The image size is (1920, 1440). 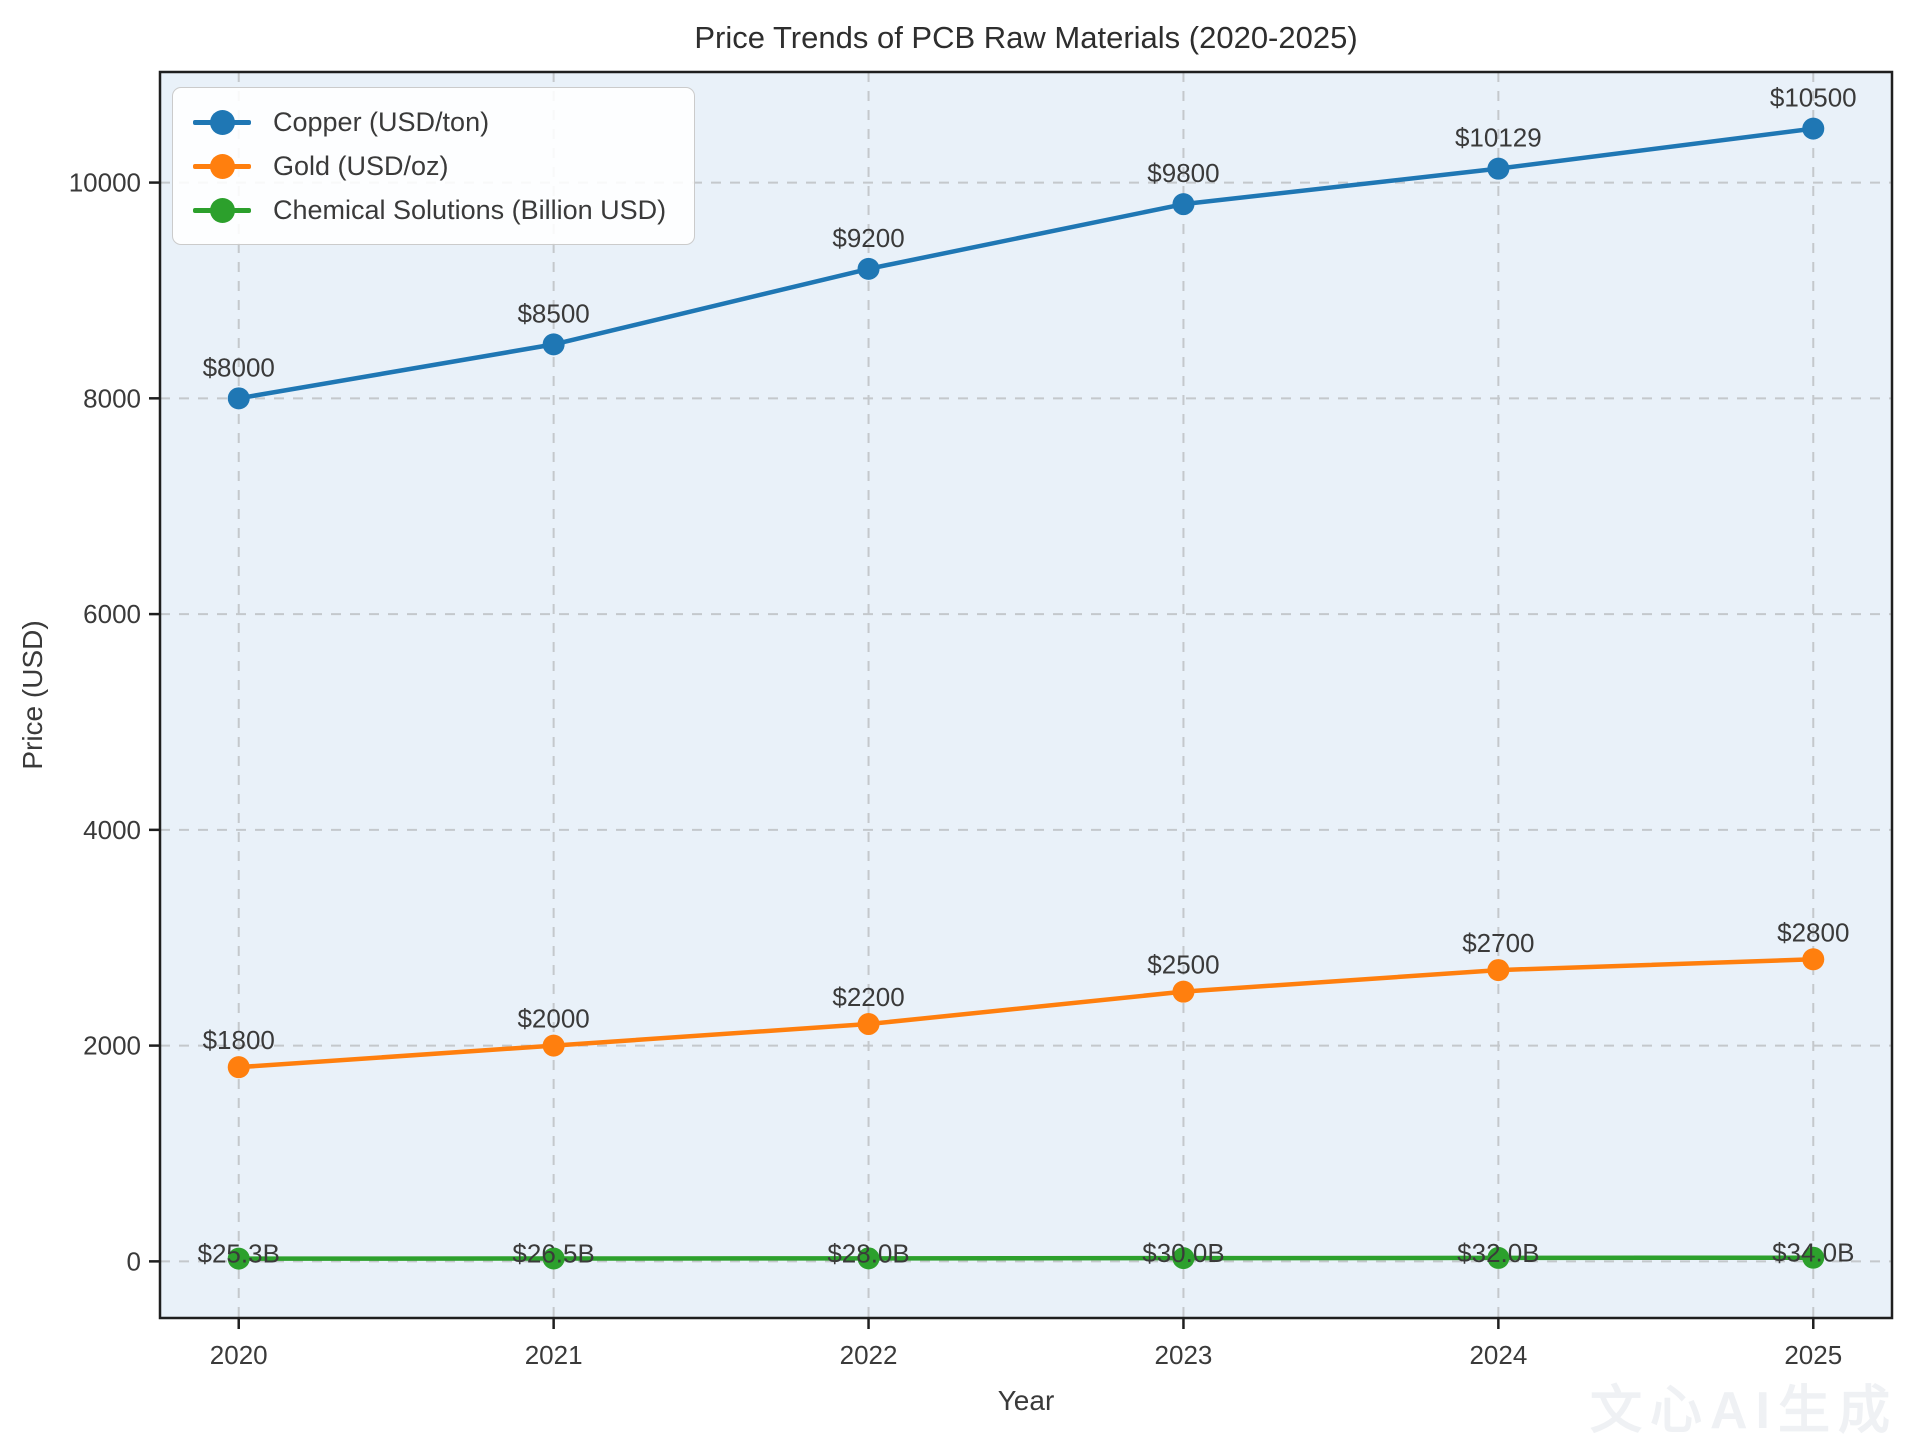 I want to click on point-label: $30.0B, so click(x=1183, y=1253).